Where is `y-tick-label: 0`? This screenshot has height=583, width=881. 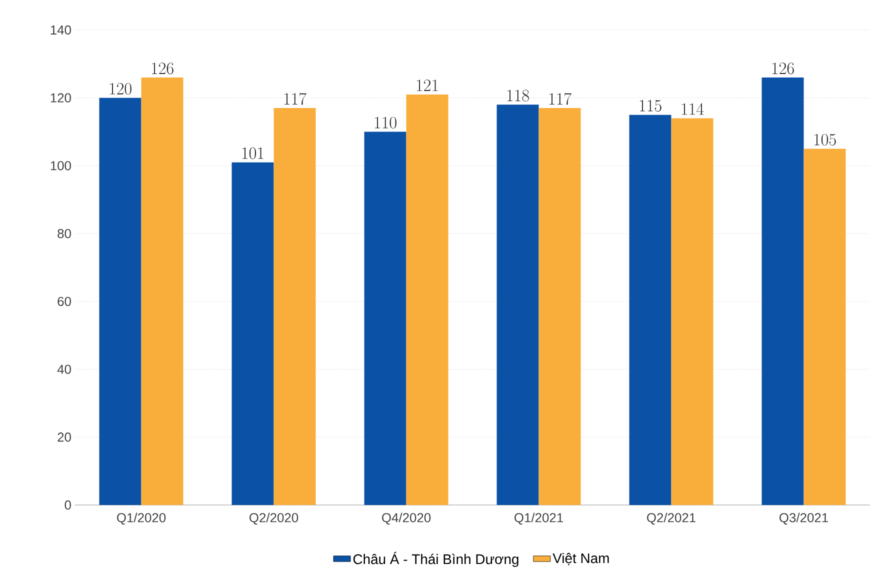 y-tick-label: 0 is located at coordinates (67, 505).